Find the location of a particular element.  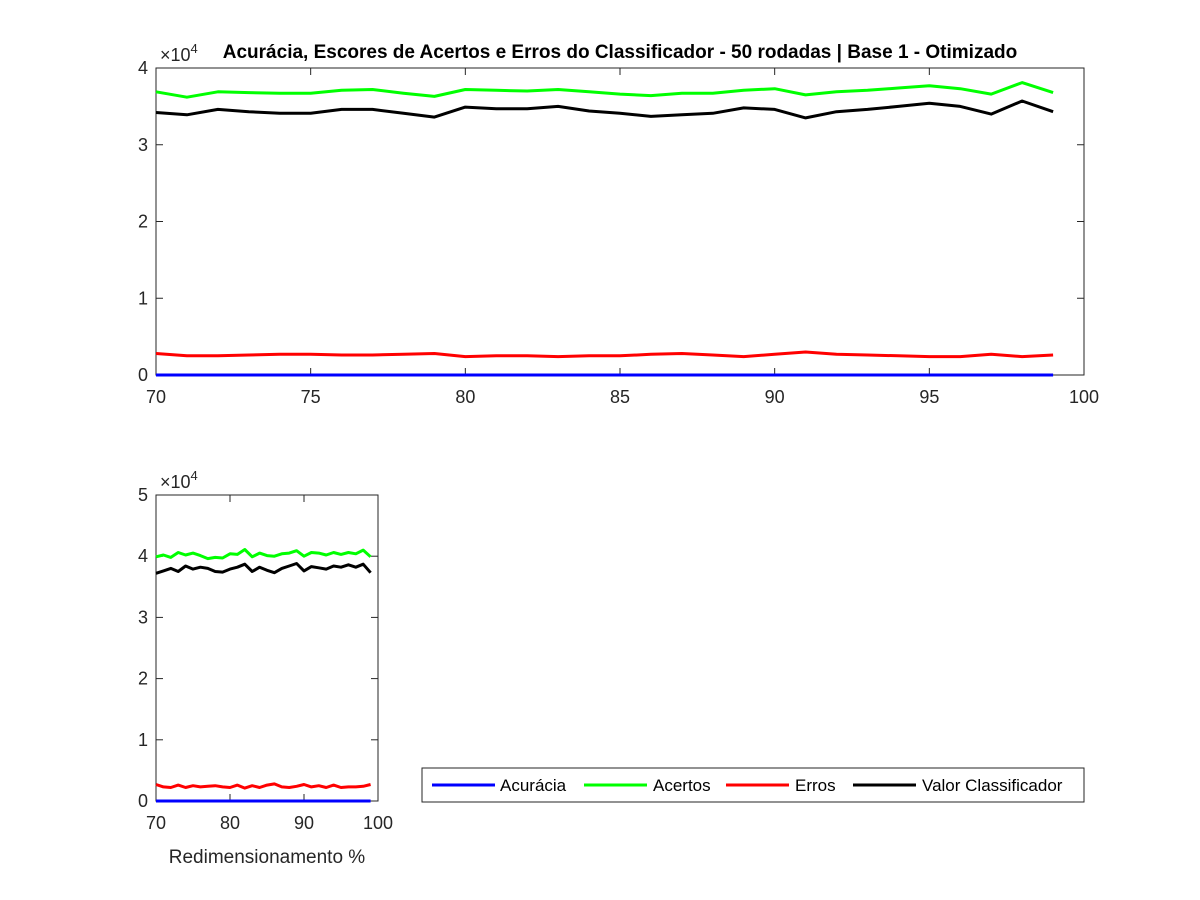

axes-box is located at coordinates (267, 648).